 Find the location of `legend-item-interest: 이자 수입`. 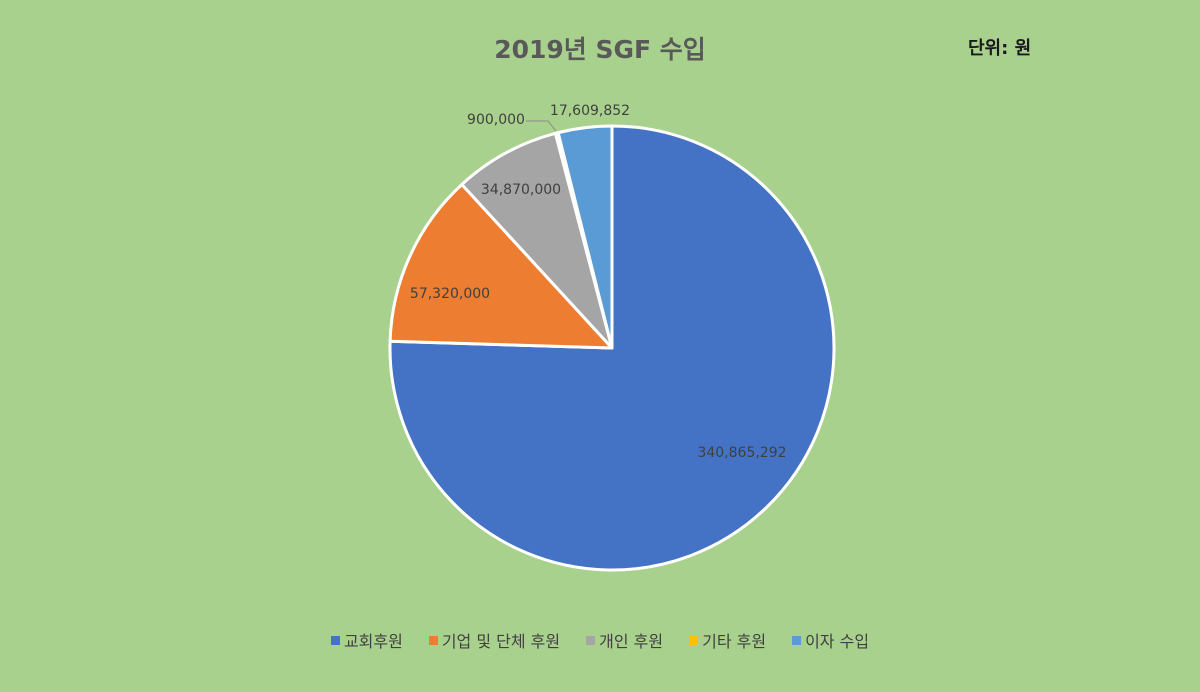

legend-item-interest: 이자 수입 is located at coordinates (830, 640).